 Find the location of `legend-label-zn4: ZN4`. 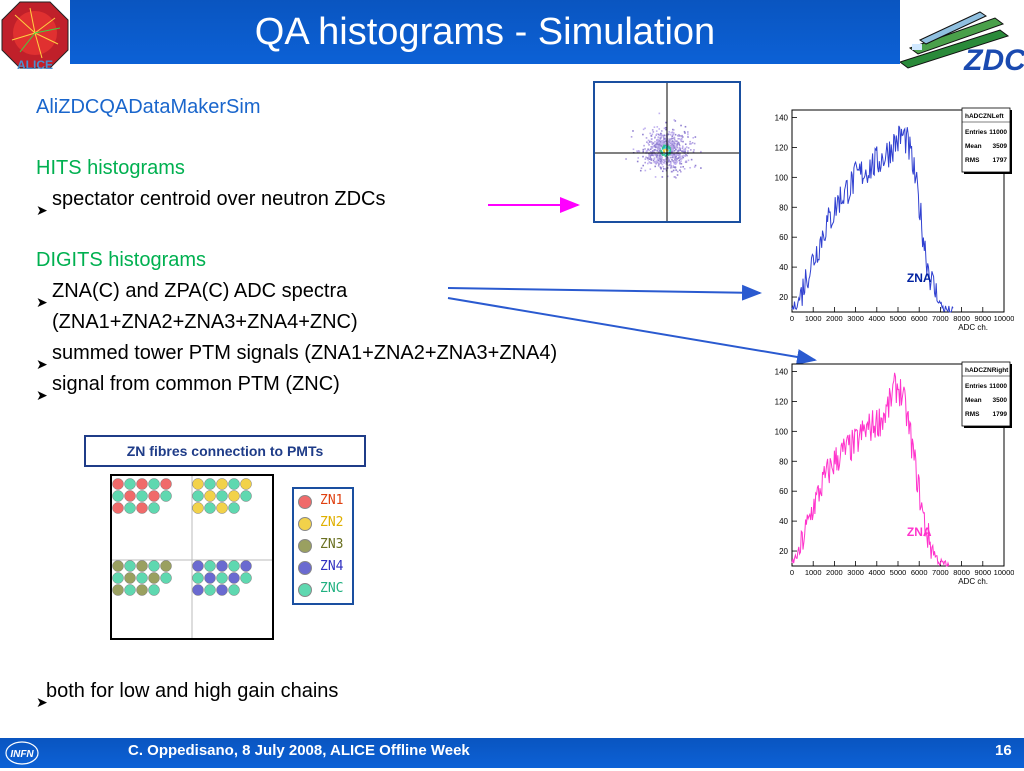

legend-label-zn4: ZN4 is located at coordinates (332, 566).